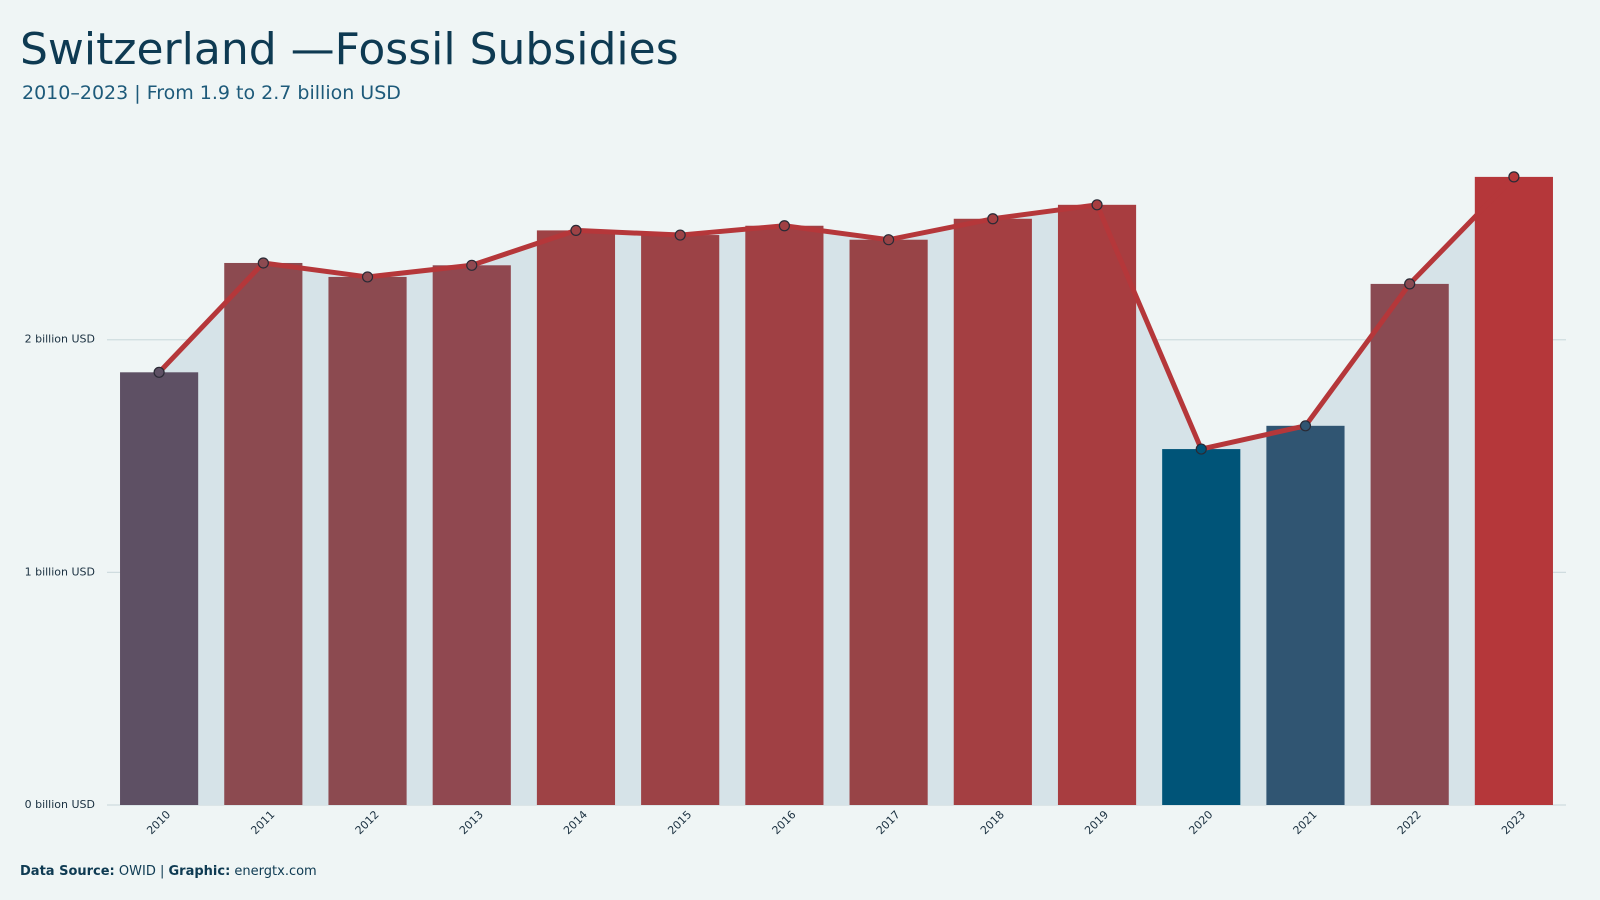 Image resolution: width=1600 pixels, height=900 pixels. I want to click on x-tick-label: 2021, so click(1305, 822).